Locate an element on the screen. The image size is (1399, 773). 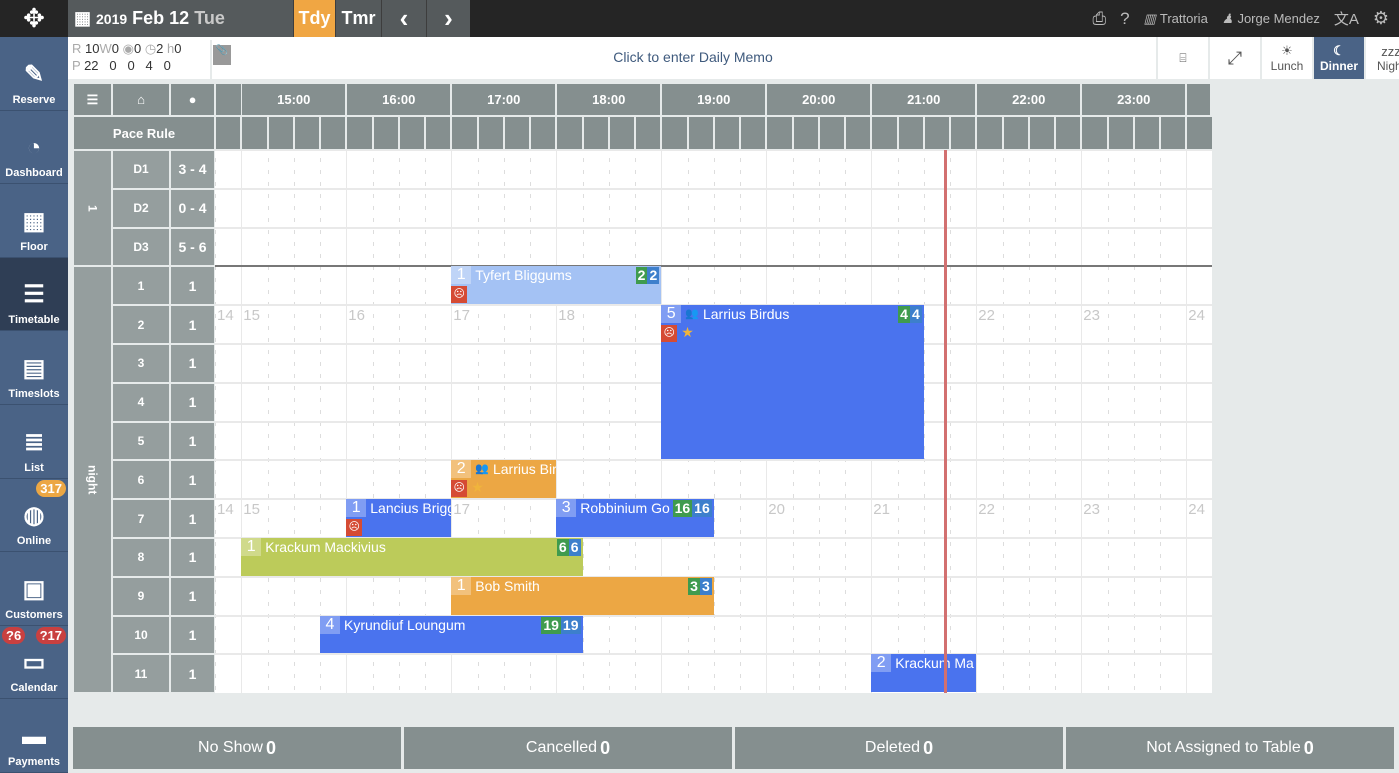
user-menu: ♟ Jorge Mendez is located at coordinates (1271, 19).